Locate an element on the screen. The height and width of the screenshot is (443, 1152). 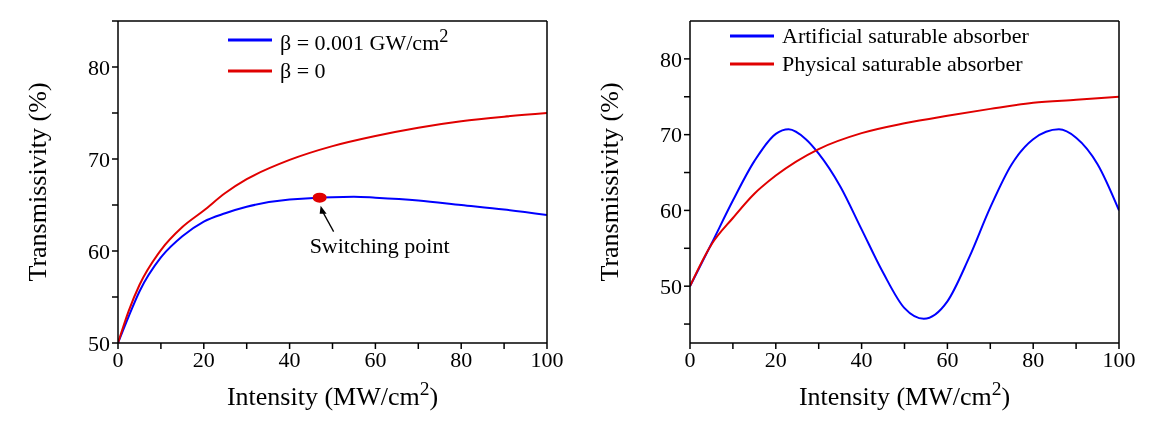
legend-label: β = 0.001 GW/cm$^{2}$ is located at coordinates (364, 41).